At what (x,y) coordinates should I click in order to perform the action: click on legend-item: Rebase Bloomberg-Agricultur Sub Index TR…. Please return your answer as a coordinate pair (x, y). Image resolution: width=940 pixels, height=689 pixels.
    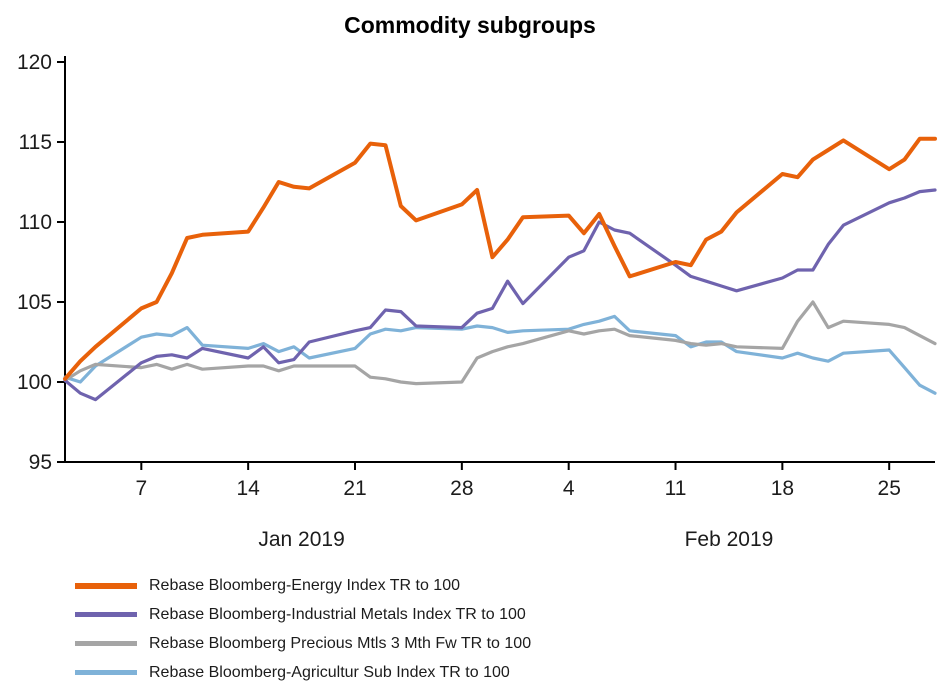
    Looking at the image, I should click on (507, 672).